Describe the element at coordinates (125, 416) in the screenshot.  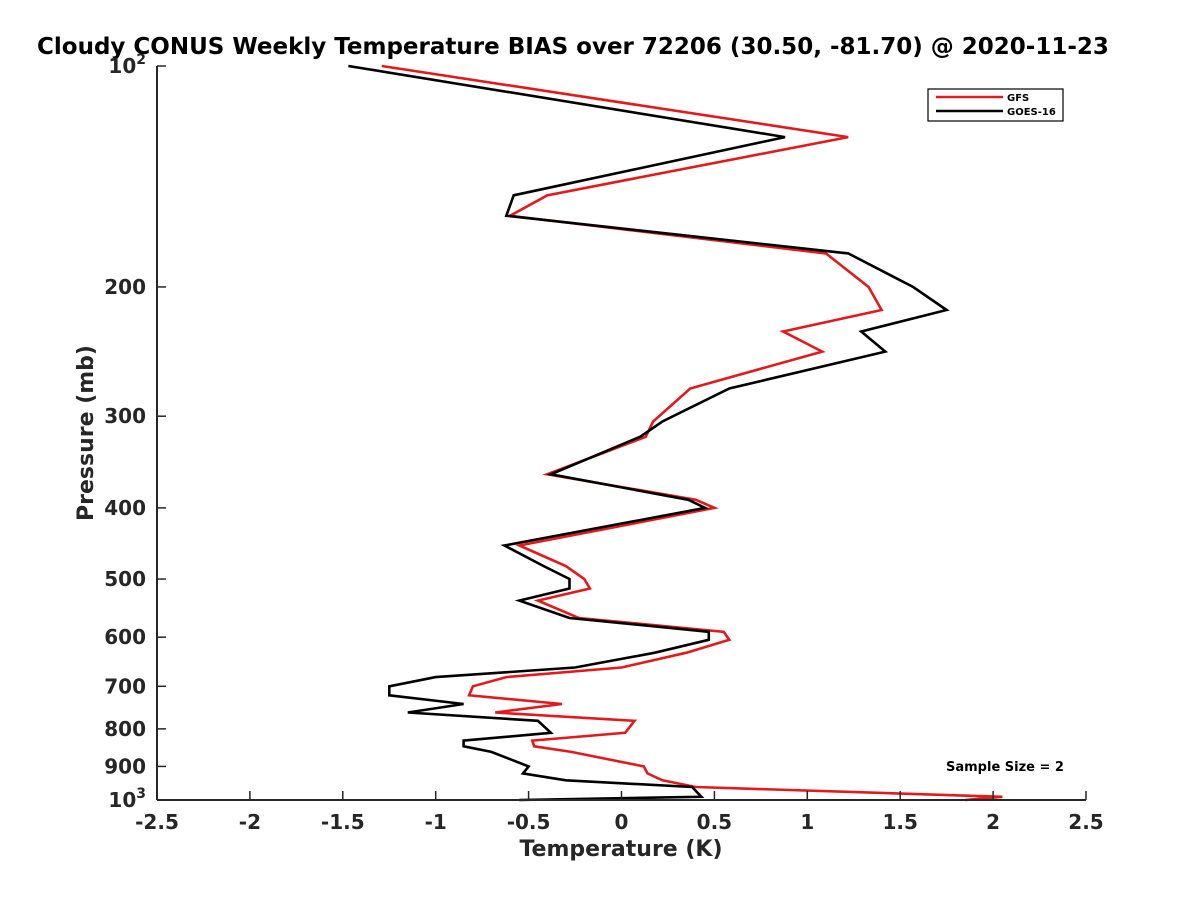
I see `y-tick-label: 300` at that location.